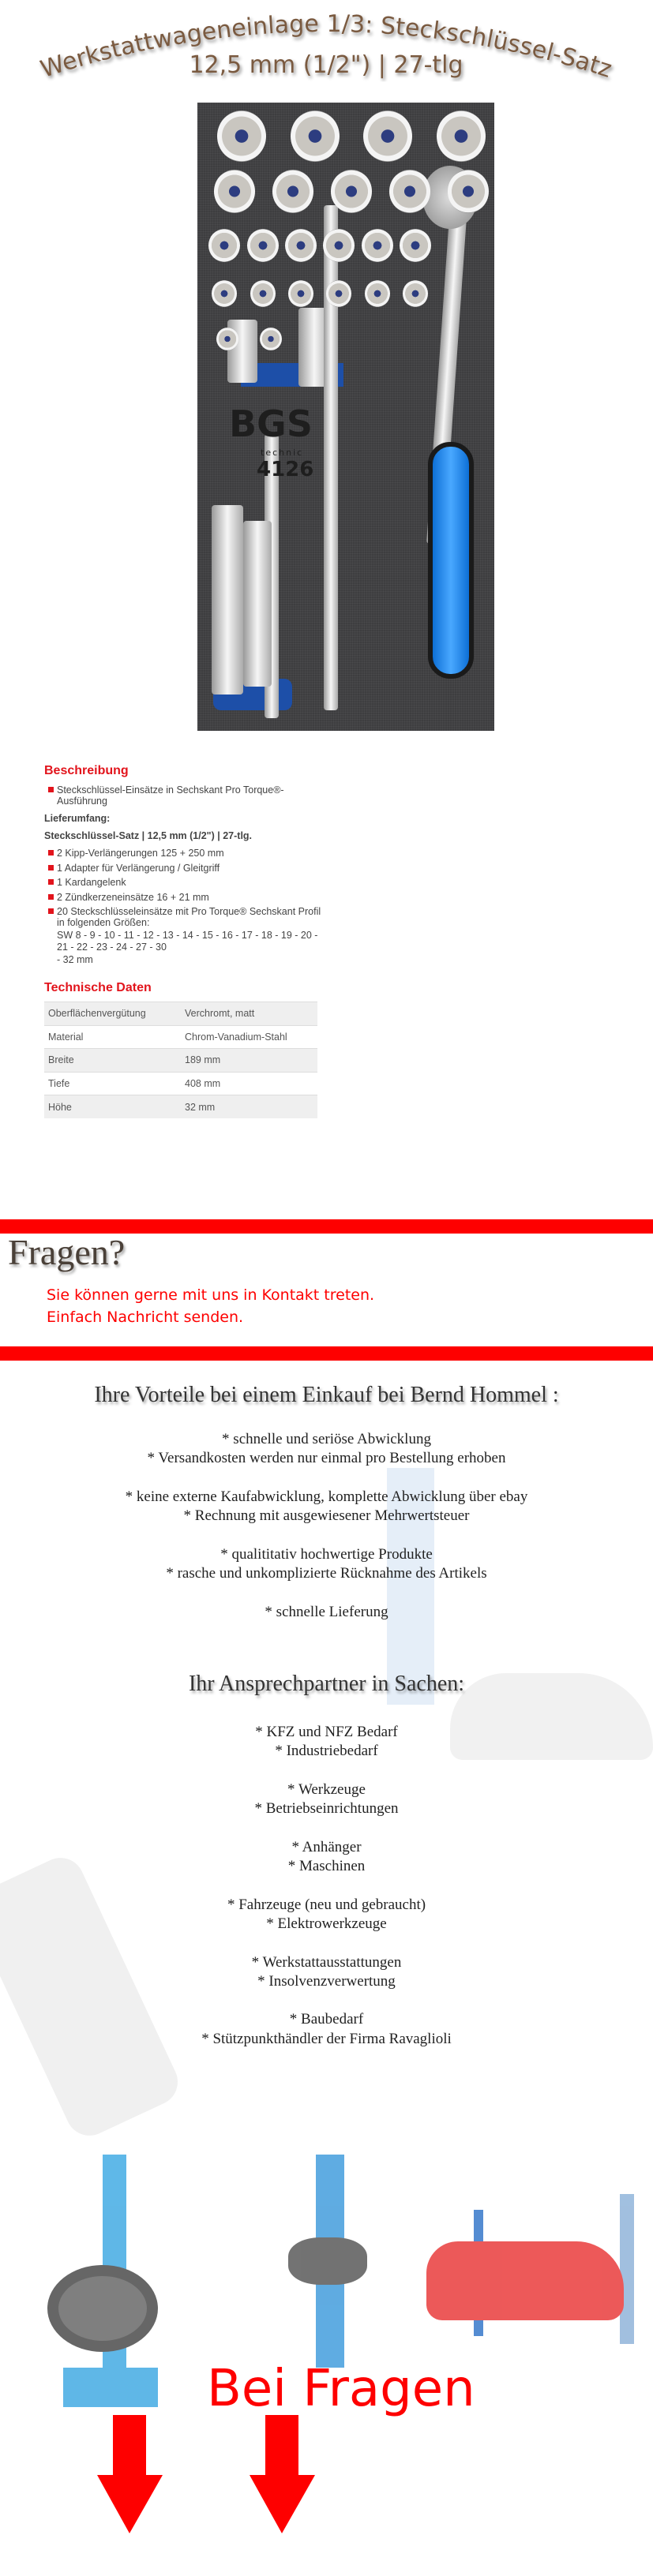  Describe the element at coordinates (282, 452) in the screenshot. I see `bgs-logo-sub: technic` at that location.